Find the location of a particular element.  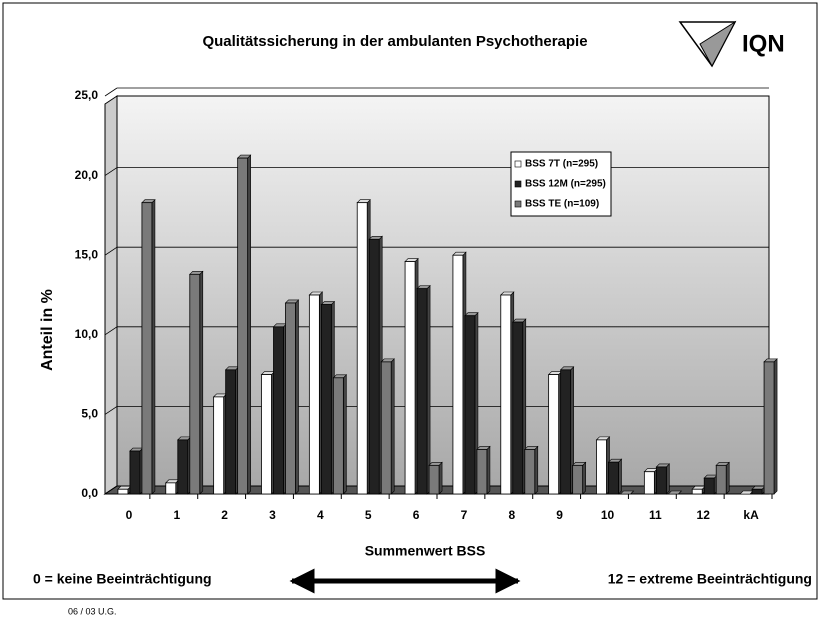

legend-box is located at coordinates (561, 184).